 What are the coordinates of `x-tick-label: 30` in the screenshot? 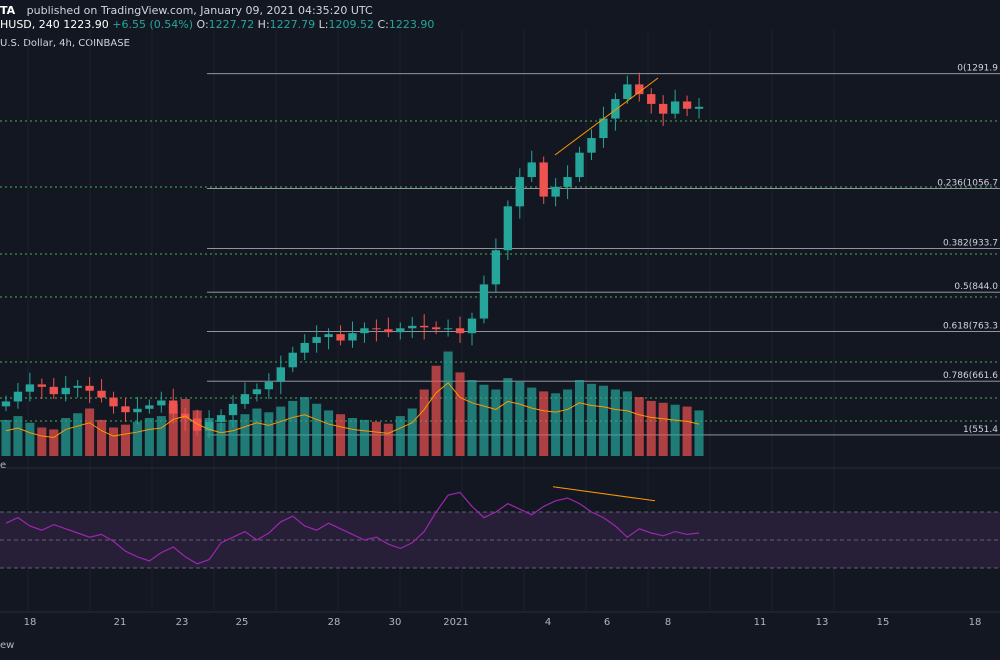 It's located at (395, 622).